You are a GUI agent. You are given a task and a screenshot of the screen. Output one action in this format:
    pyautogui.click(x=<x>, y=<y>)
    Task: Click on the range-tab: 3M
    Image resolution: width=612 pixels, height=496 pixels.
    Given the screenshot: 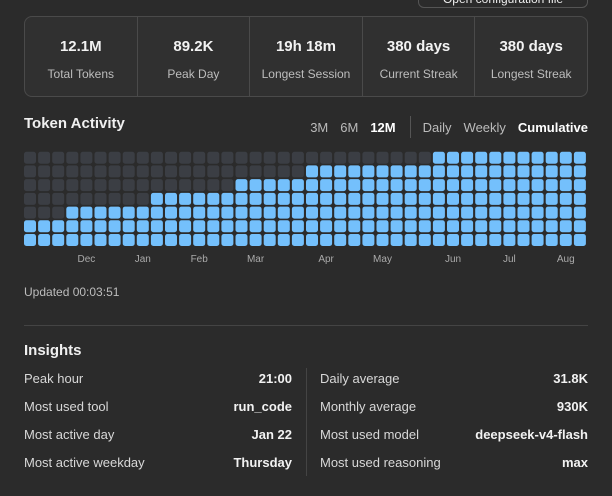 What is the action you would take?
    pyautogui.click(x=319, y=127)
    